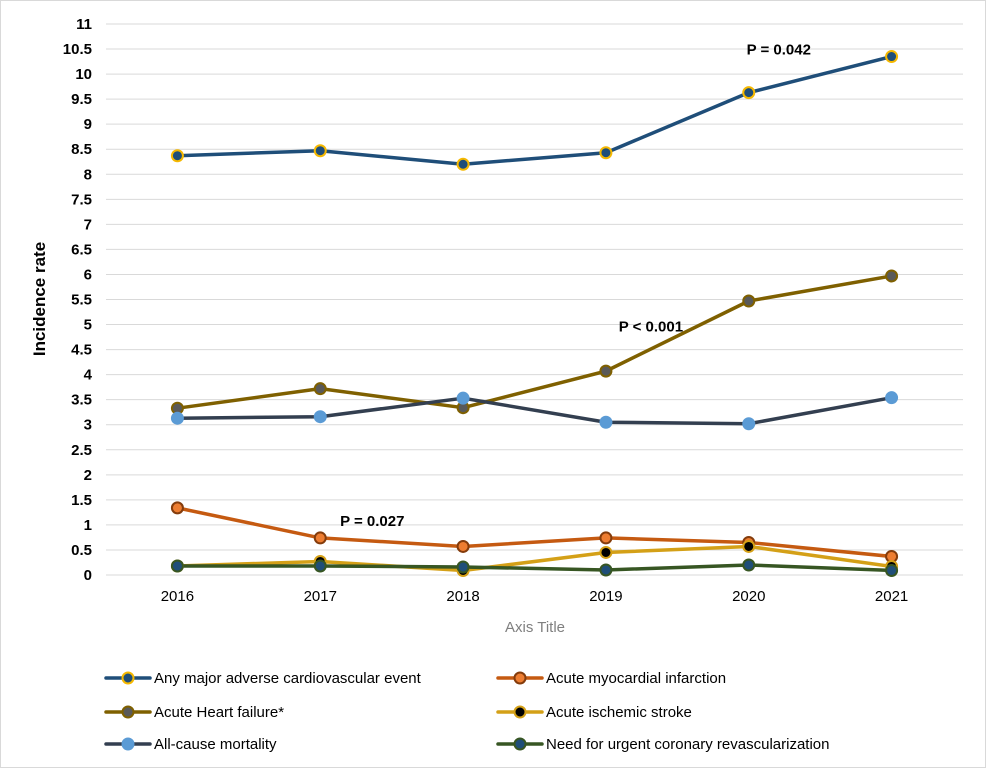  What do you see at coordinates (605, 596) in the screenshot?
I see `x-tick-label: 2019` at bounding box center [605, 596].